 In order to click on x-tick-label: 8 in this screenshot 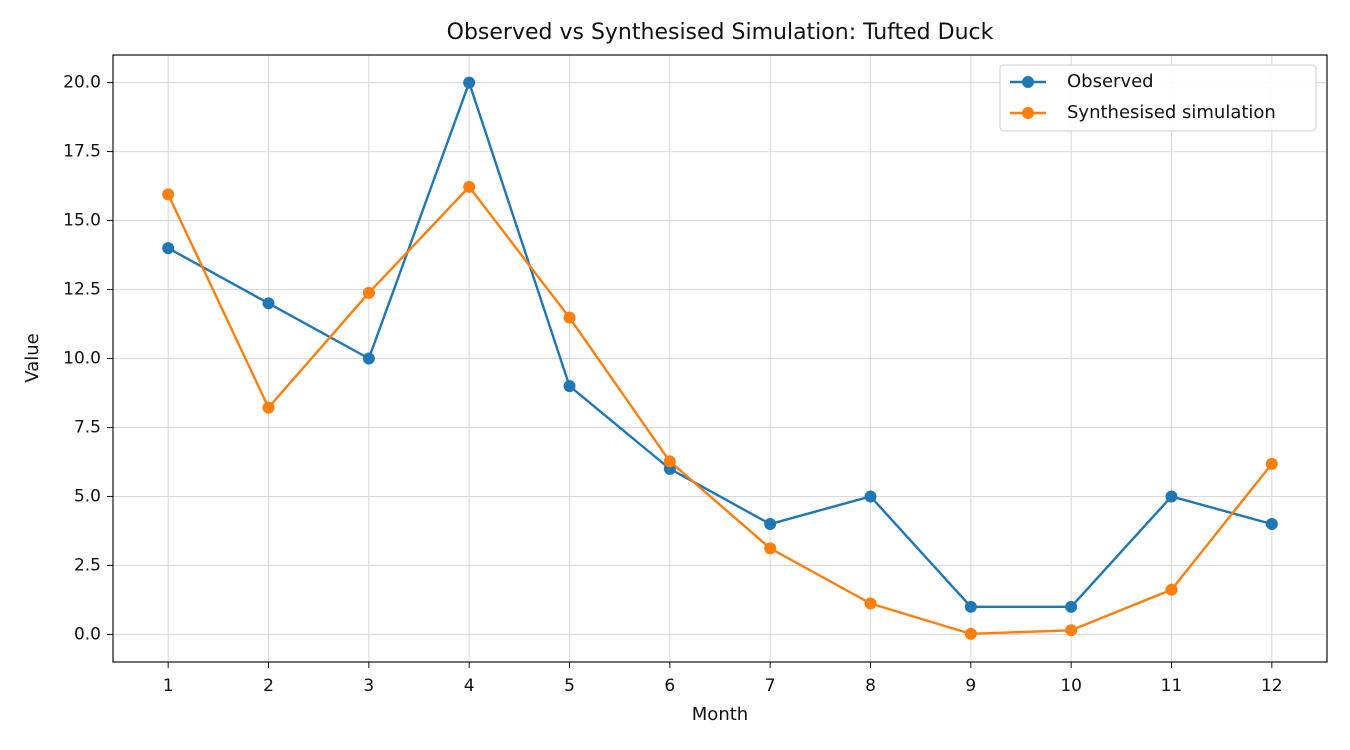, I will do `click(870, 686)`.